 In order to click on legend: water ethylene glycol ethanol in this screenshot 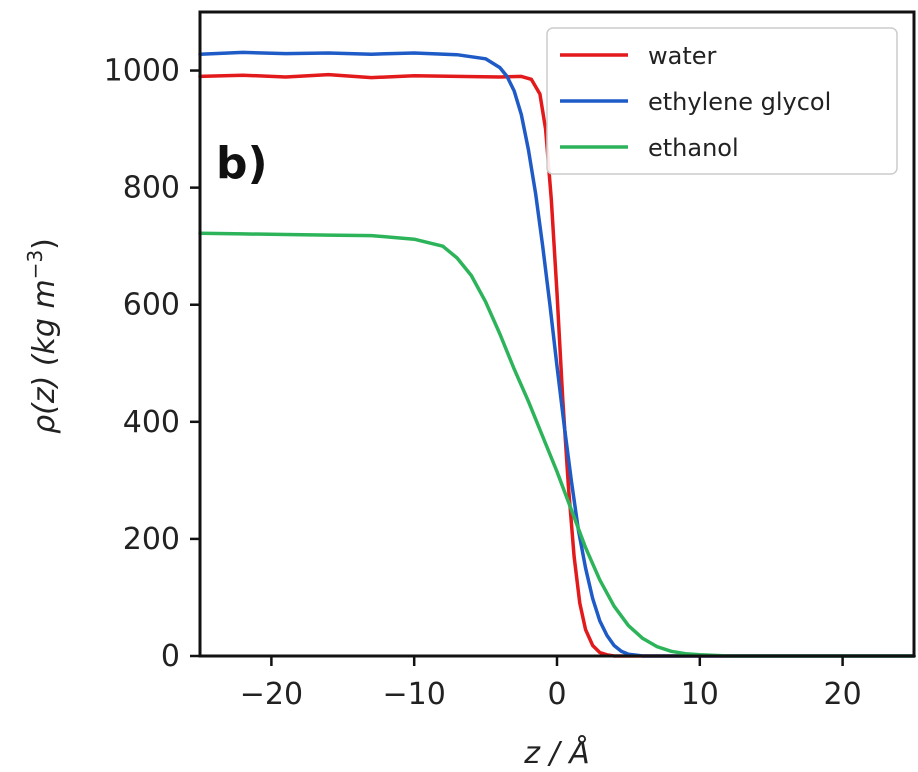, I will do `click(722, 101)`.